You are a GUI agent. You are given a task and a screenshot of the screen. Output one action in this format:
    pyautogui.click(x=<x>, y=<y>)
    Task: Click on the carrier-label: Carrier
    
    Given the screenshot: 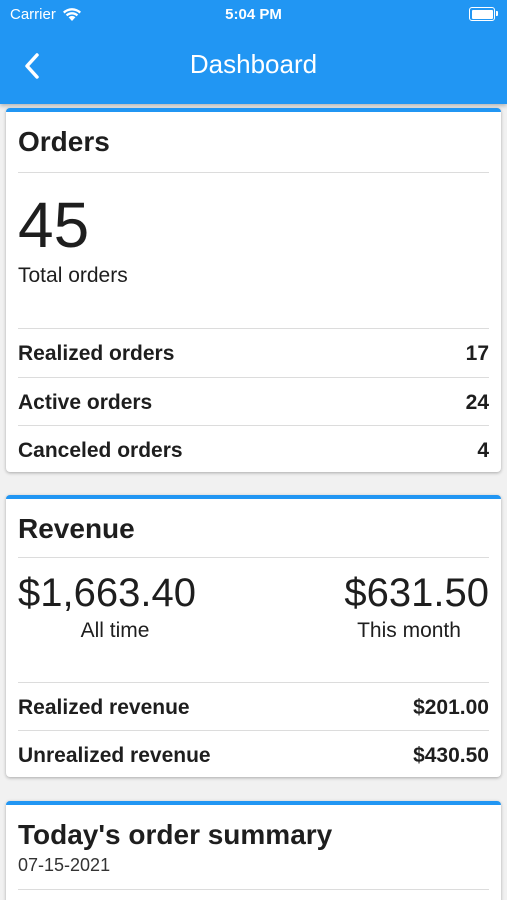 What is the action you would take?
    pyautogui.click(x=33, y=14)
    